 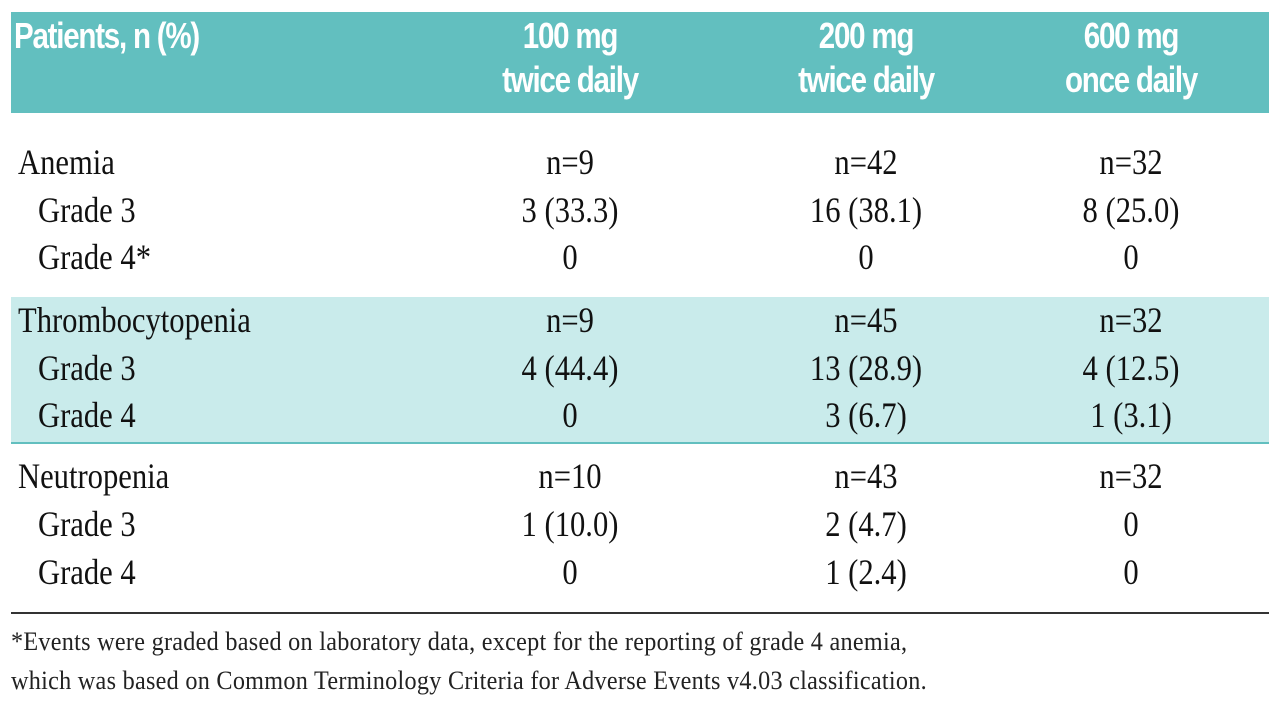 I want to click on cell-value: n=42, so click(x=866, y=162).